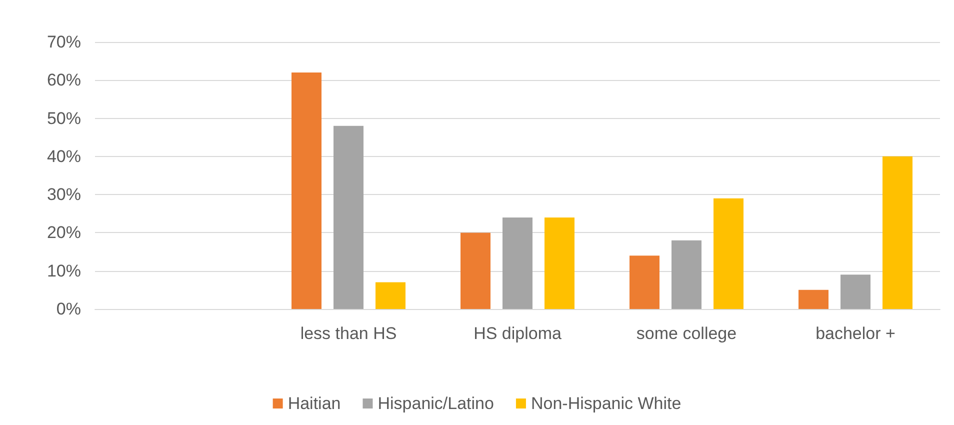 The image size is (954, 425). What do you see at coordinates (63, 80) in the screenshot?
I see `y-tick-label: 60%` at bounding box center [63, 80].